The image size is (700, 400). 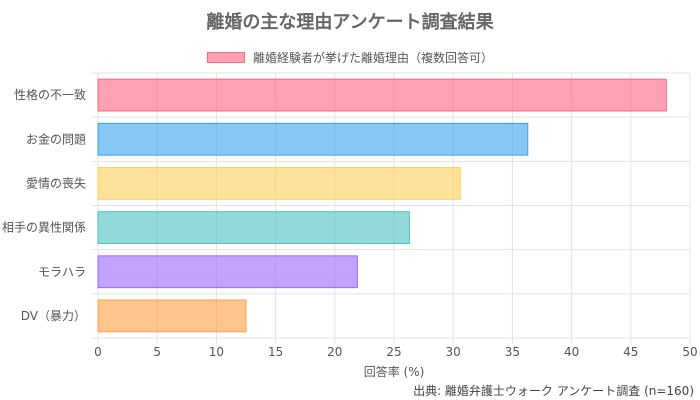 I want to click on legend-swatch, so click(x=225, y=57).